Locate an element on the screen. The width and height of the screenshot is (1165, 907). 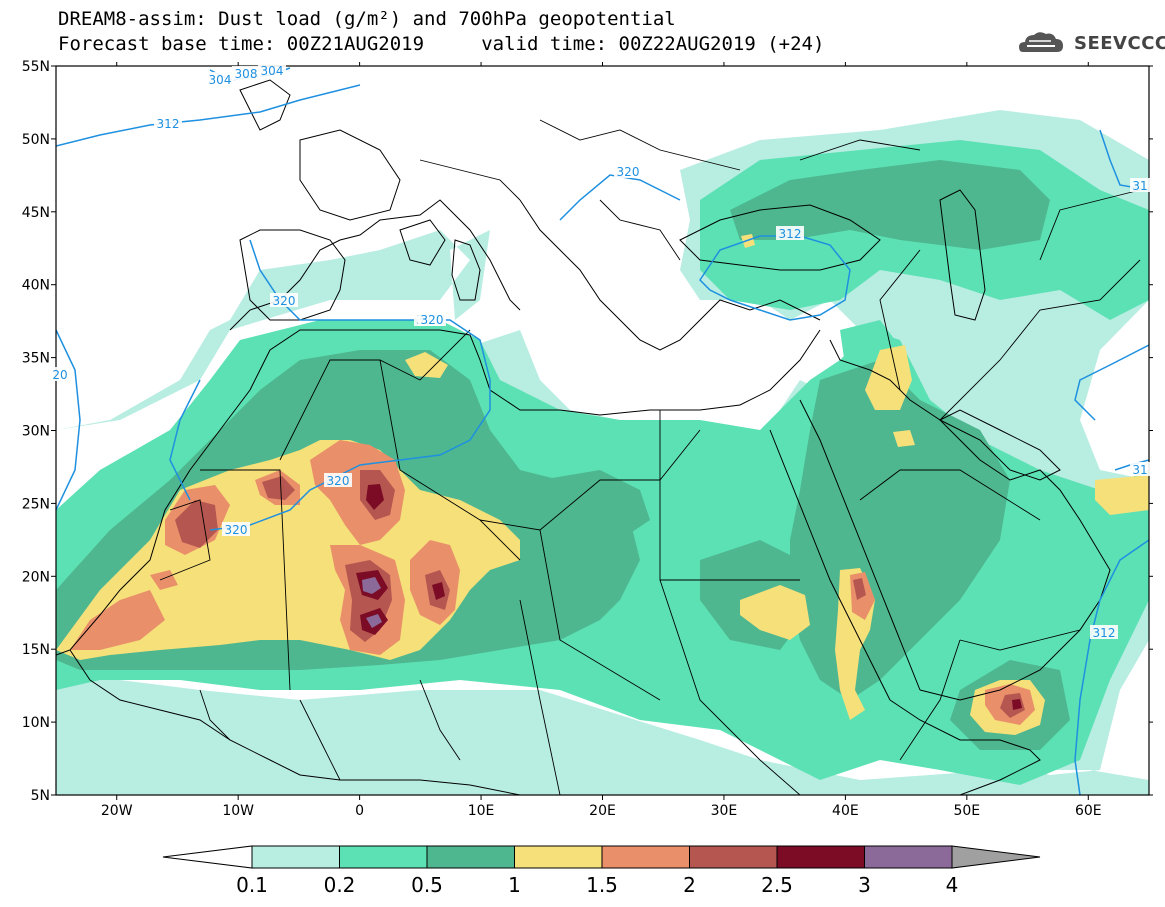
colorbar-arrow-left is located at coordinates (207, 857).